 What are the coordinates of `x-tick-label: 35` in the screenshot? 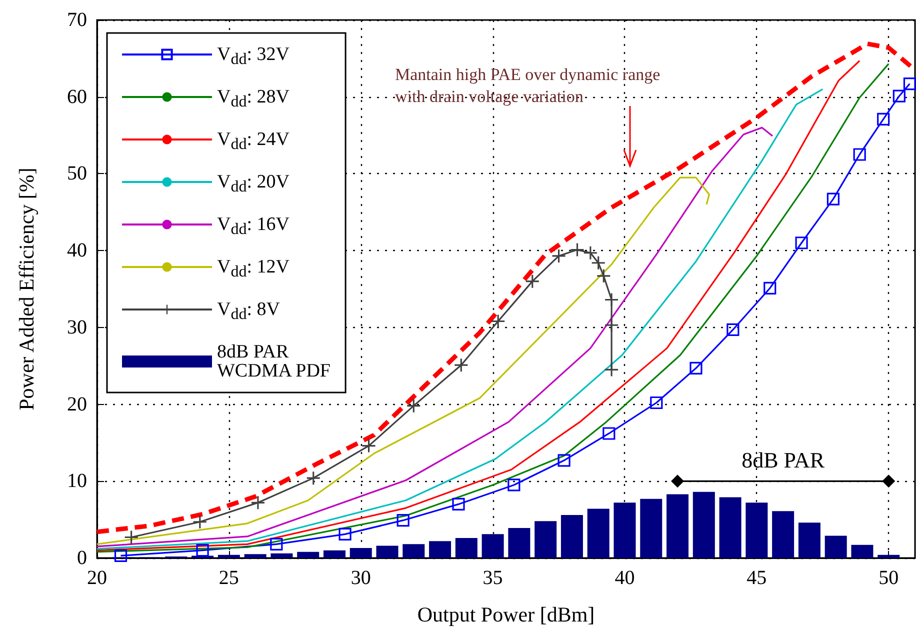 It's located at (492, 578).